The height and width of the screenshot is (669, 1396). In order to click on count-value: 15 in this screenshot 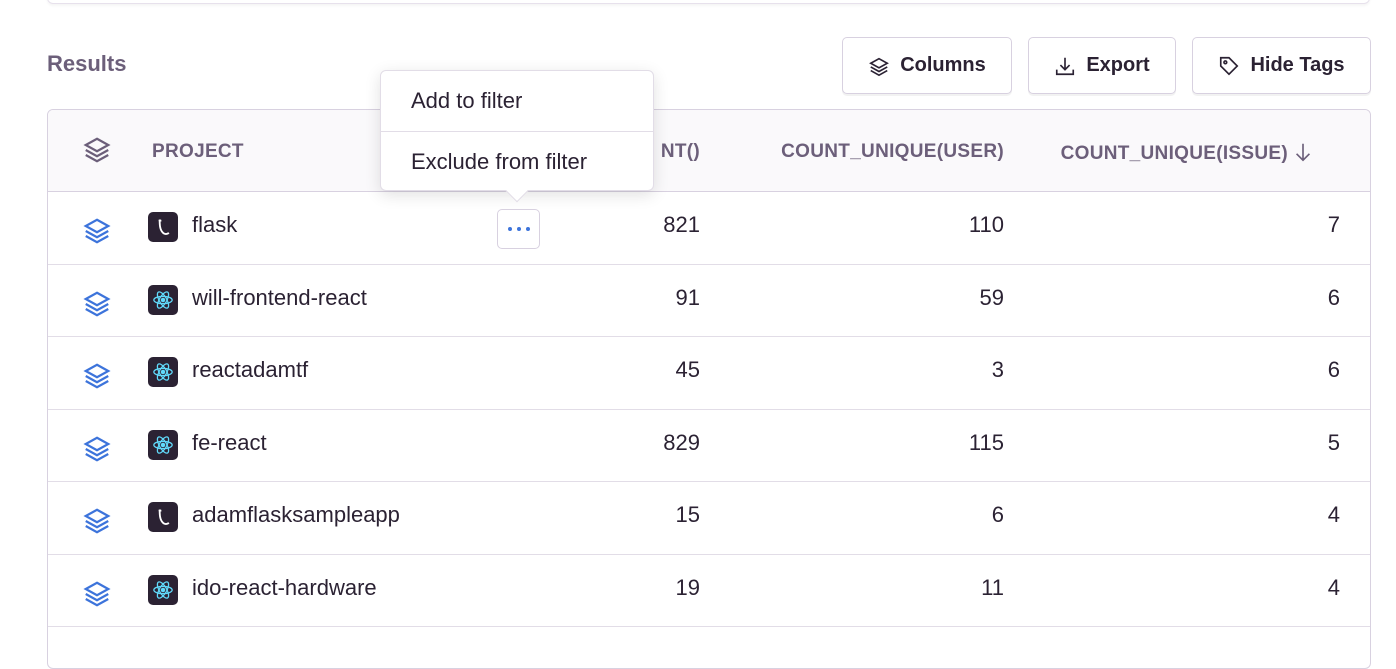, I will do `click(687, 514)`.